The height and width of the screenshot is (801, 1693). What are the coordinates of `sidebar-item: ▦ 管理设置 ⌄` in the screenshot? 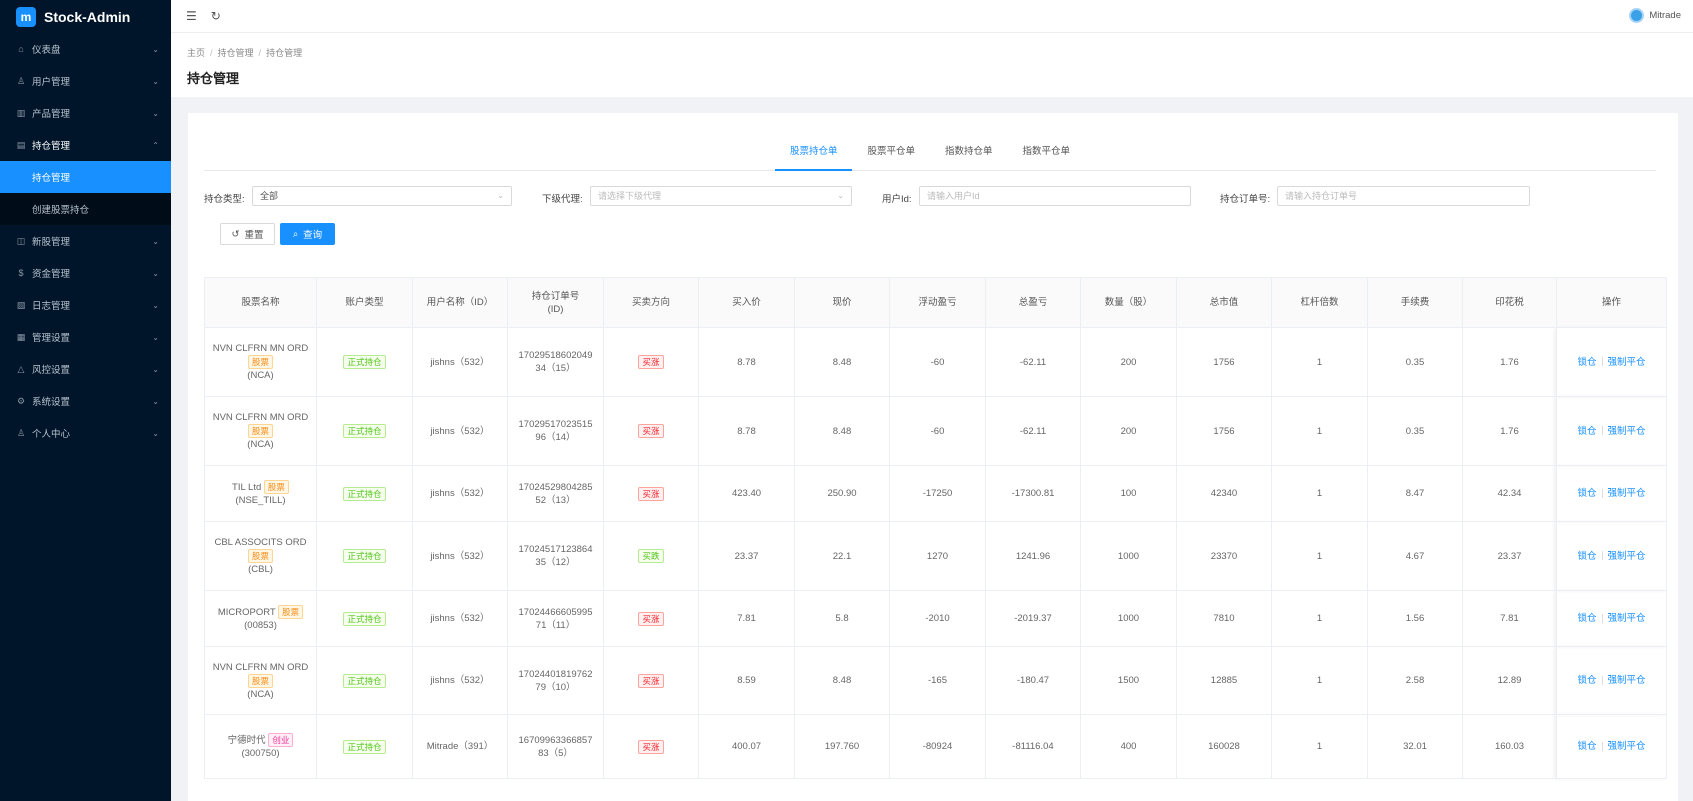 It's located at (85, 337).